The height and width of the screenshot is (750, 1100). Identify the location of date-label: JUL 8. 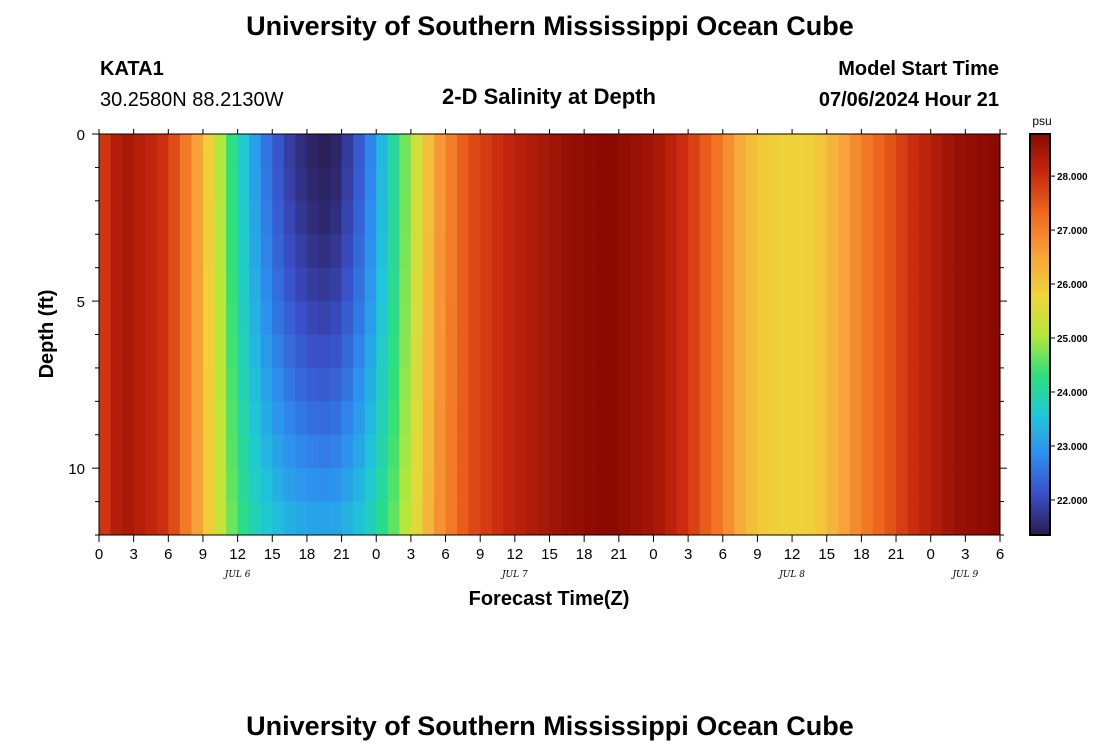
(791, 575).